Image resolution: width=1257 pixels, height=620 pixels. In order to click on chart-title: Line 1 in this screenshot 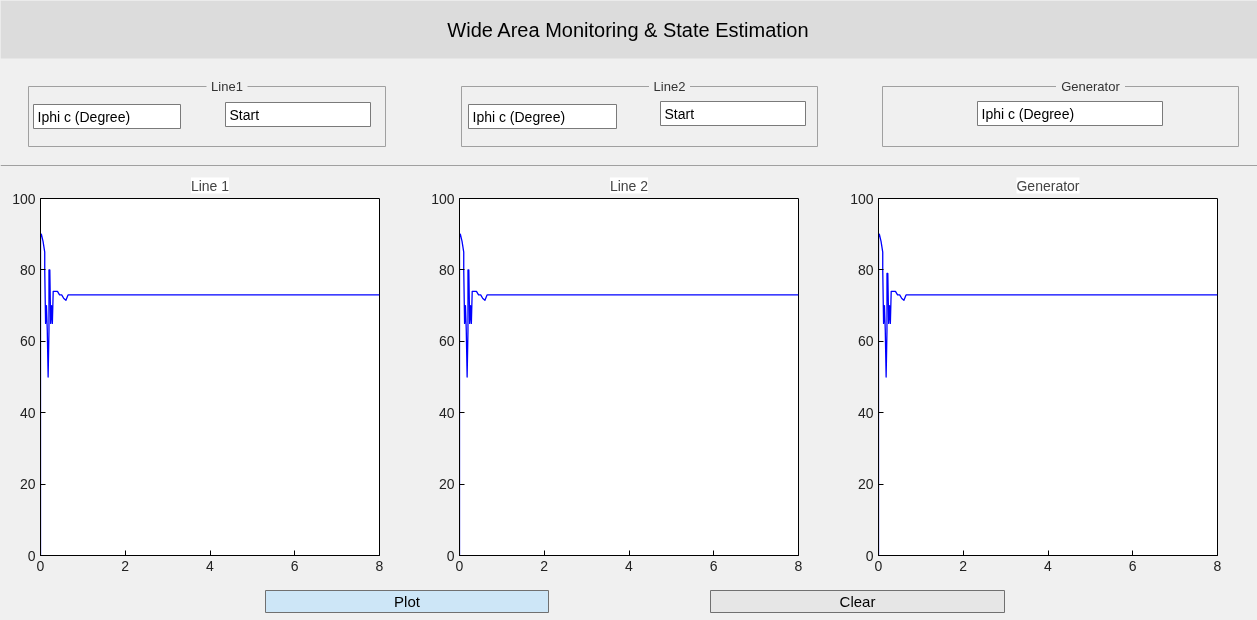, I will do `click(210, 185)`.